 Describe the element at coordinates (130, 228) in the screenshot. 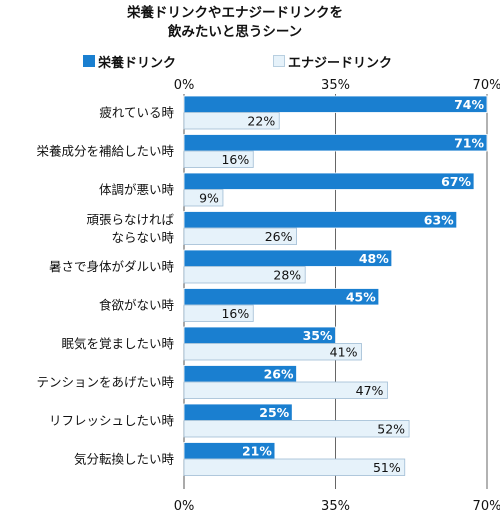

I see `category-label-4: 頑張らなければならない時` at that location.